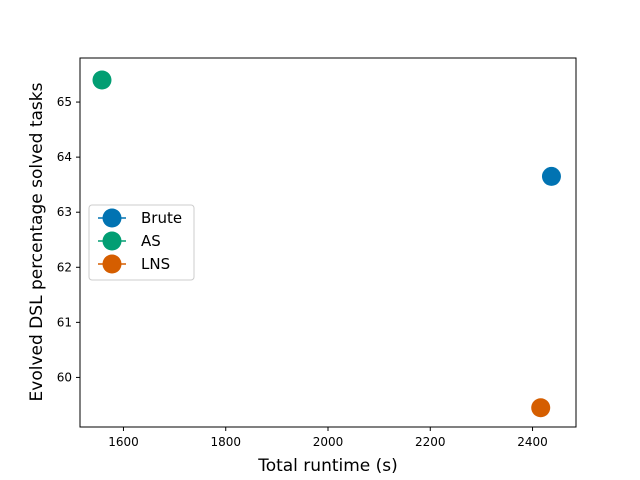  What do you see at coordinates (37, 241) in the screenshot?
I see `y-axis-label: Evolved DSL percentage solved tasks` at bounding box center [37, 241].